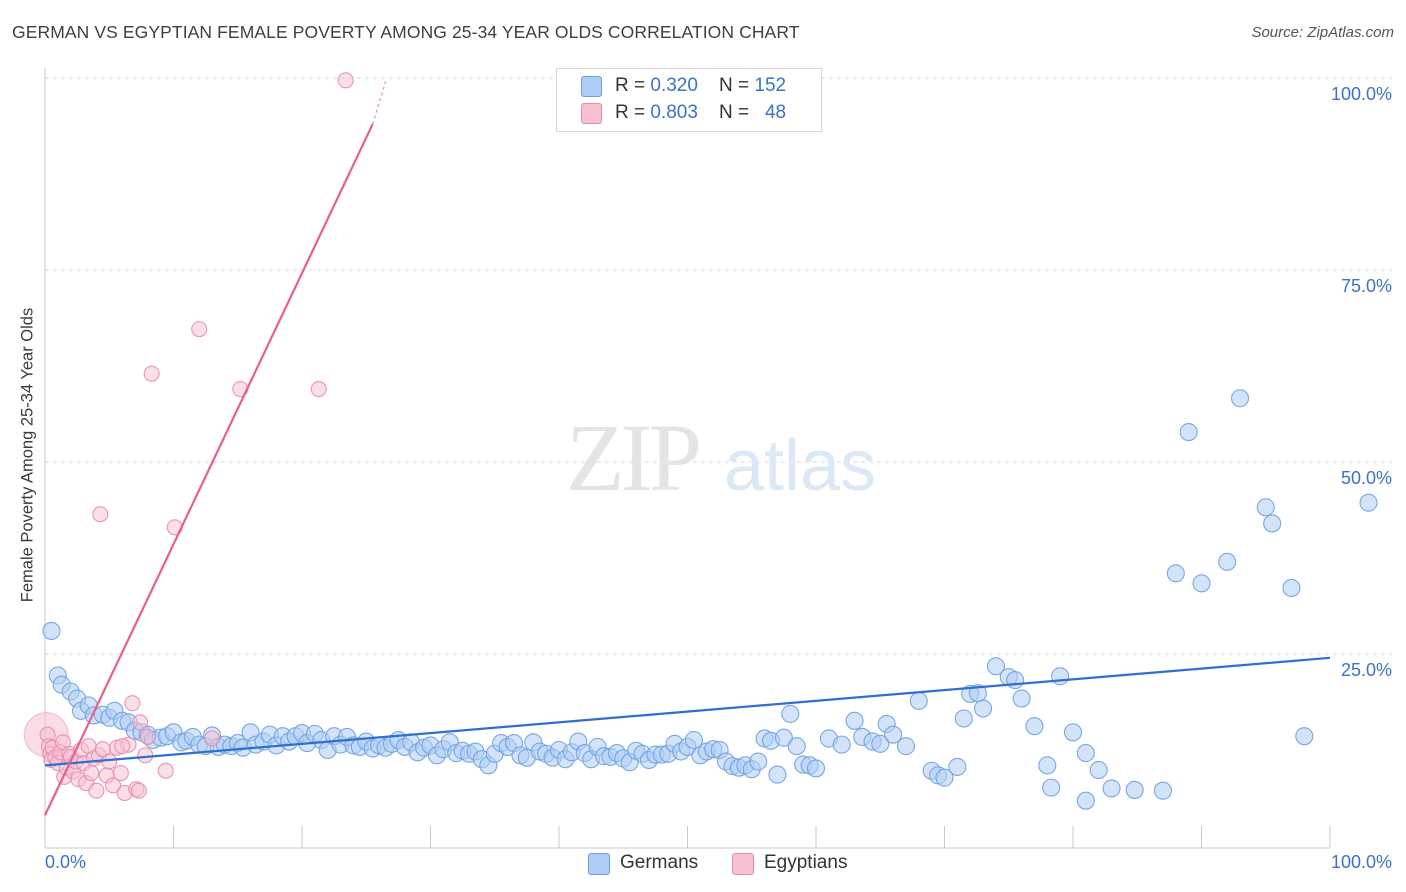 The width and height of the screenshot is (1406, 892). Describe the element at coordinates (1366, 670) in the screenshot. I see `y-tick-label-25: 25.0%` at that location.